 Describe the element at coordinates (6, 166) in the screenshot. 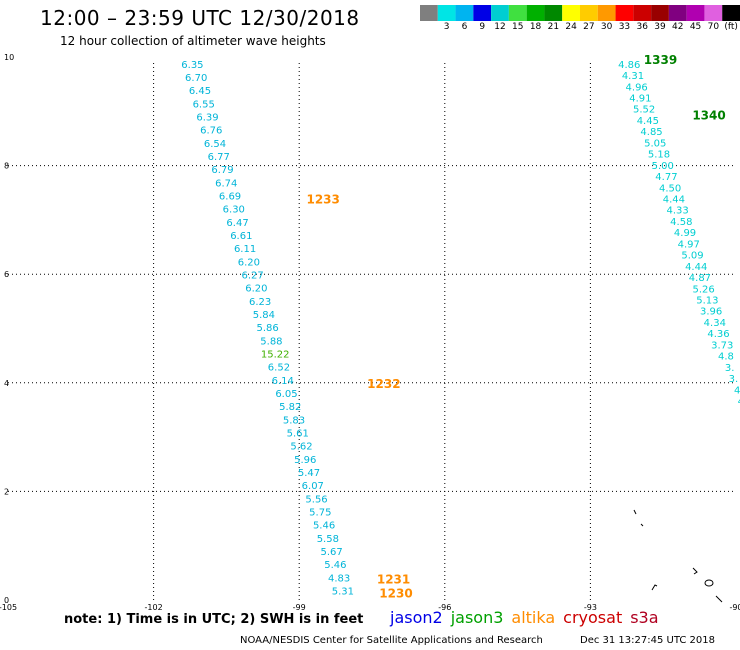

I see `y-tick-label: 8` at that location.